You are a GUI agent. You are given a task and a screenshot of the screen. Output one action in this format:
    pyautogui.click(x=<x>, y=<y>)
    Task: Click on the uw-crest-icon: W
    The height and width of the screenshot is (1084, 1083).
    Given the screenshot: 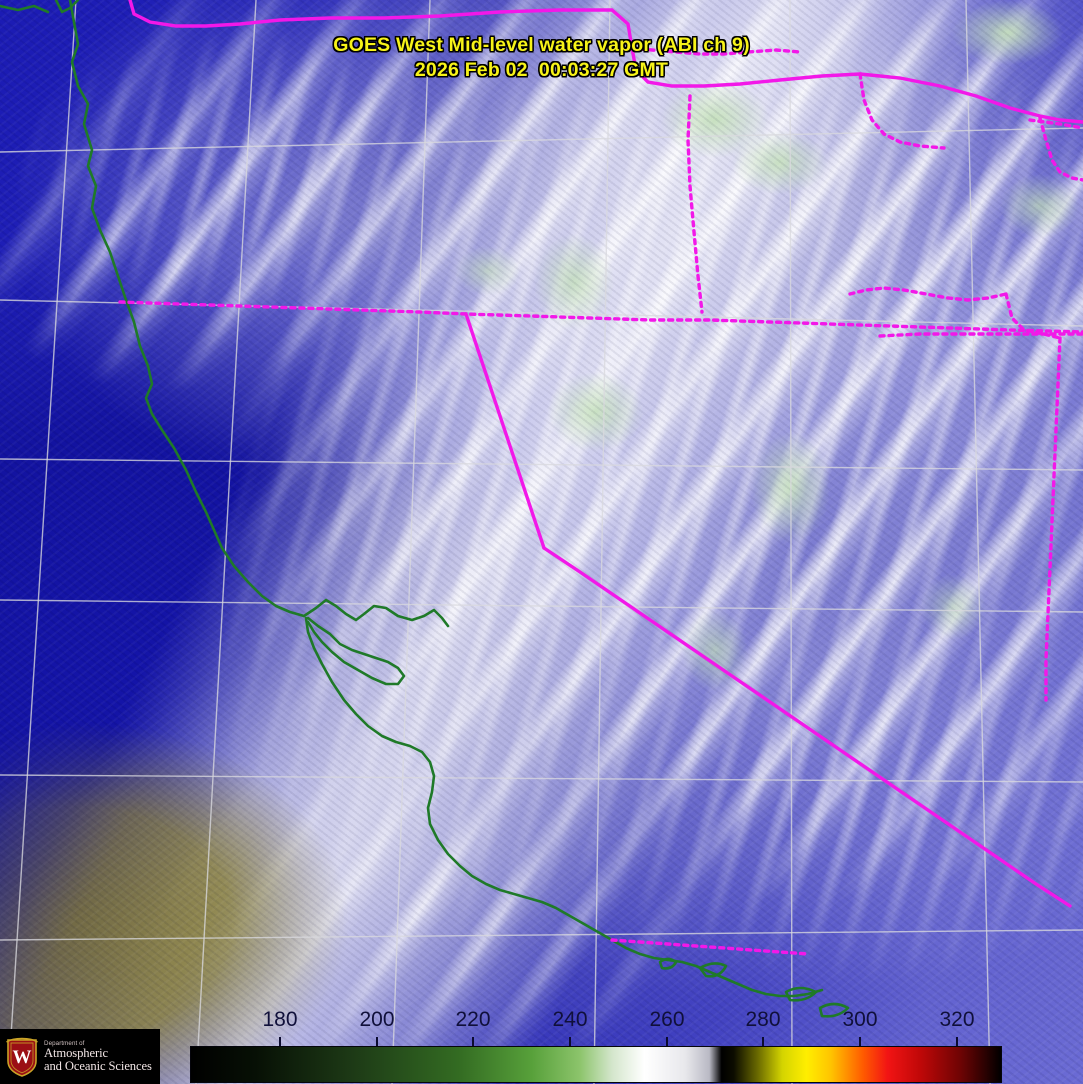 What is the action you would take?
    pyautogui.click(x=22, y=1057)
    